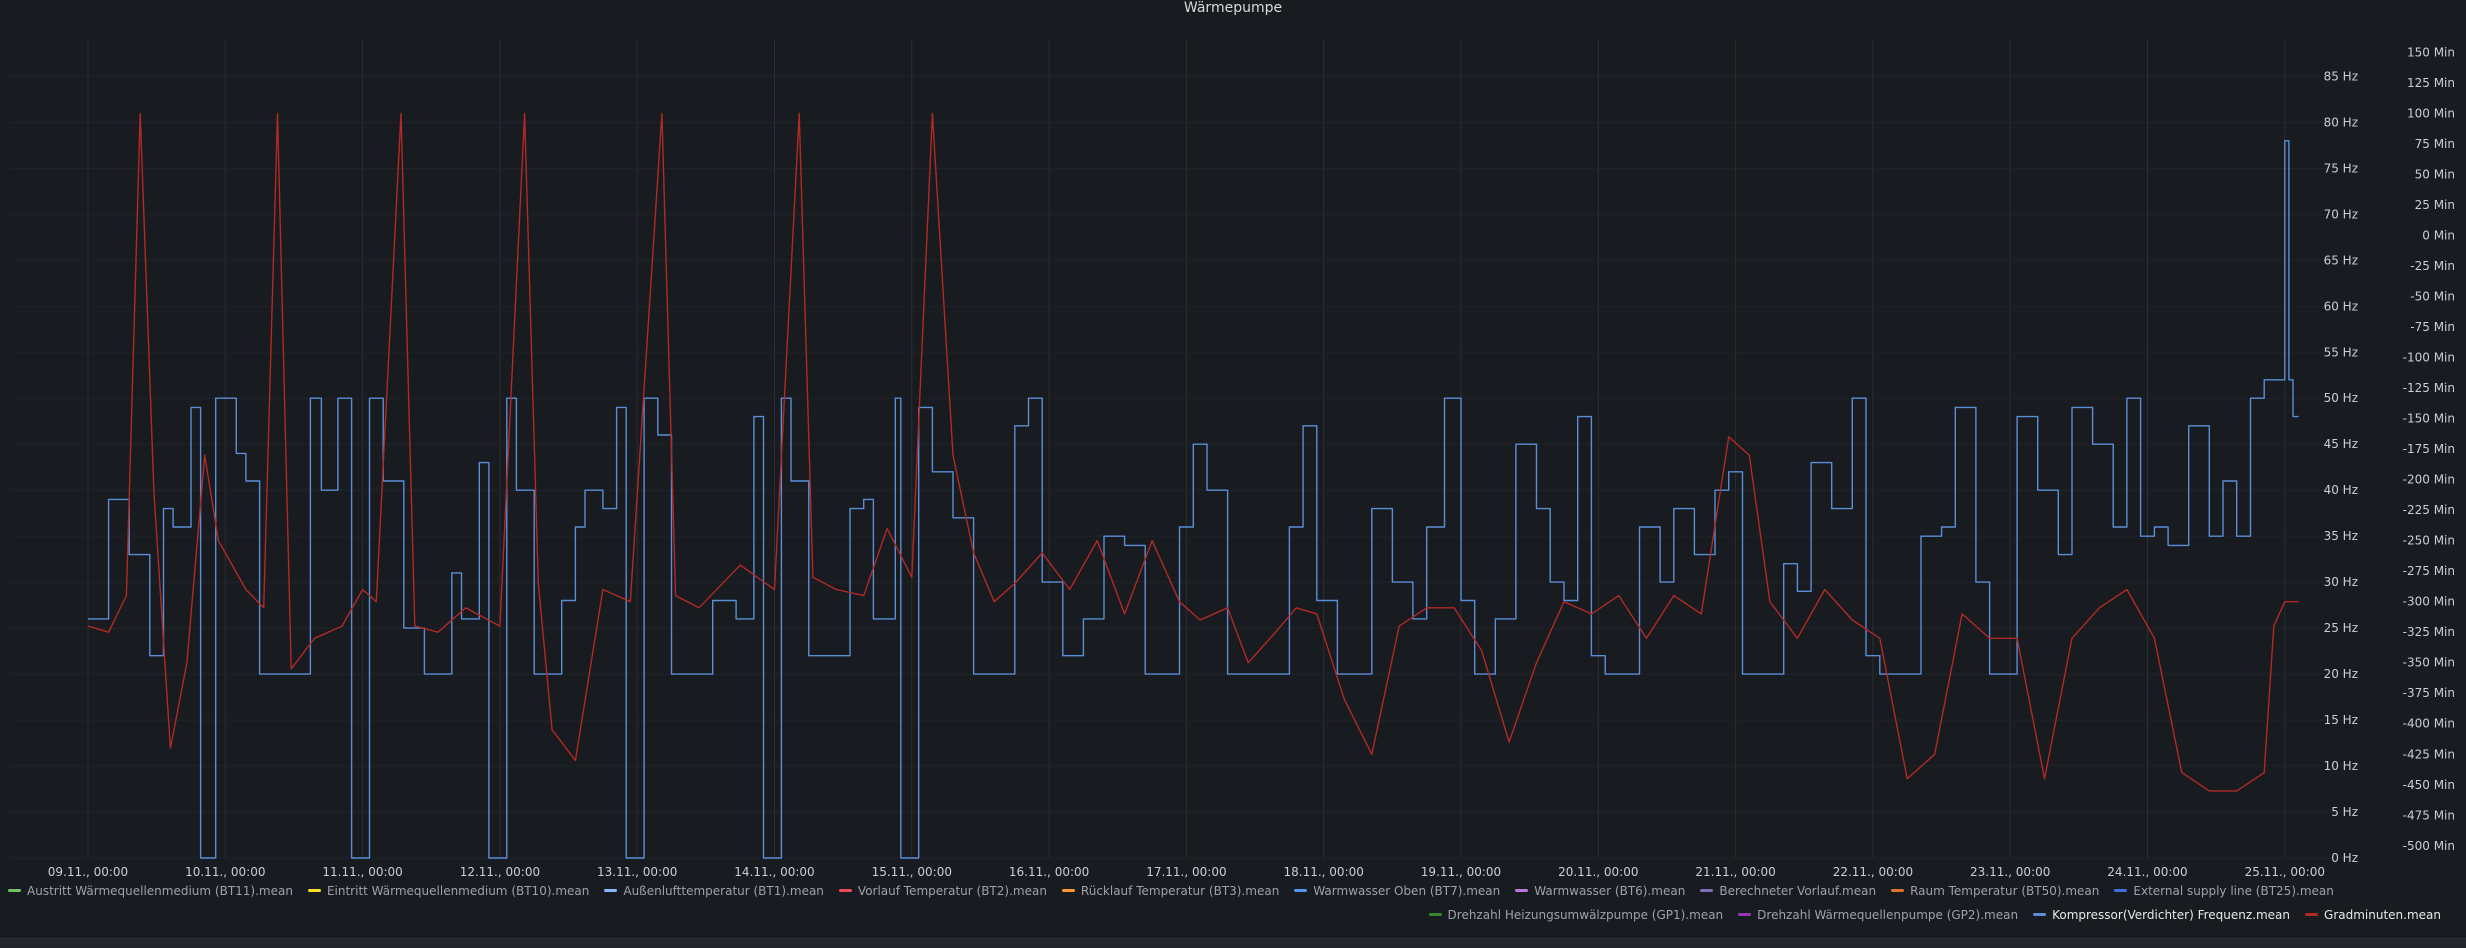  I want to click on legend-item: Drehzahl Wärmequellenpumpe (GP2).mean, so click(1878, 915).